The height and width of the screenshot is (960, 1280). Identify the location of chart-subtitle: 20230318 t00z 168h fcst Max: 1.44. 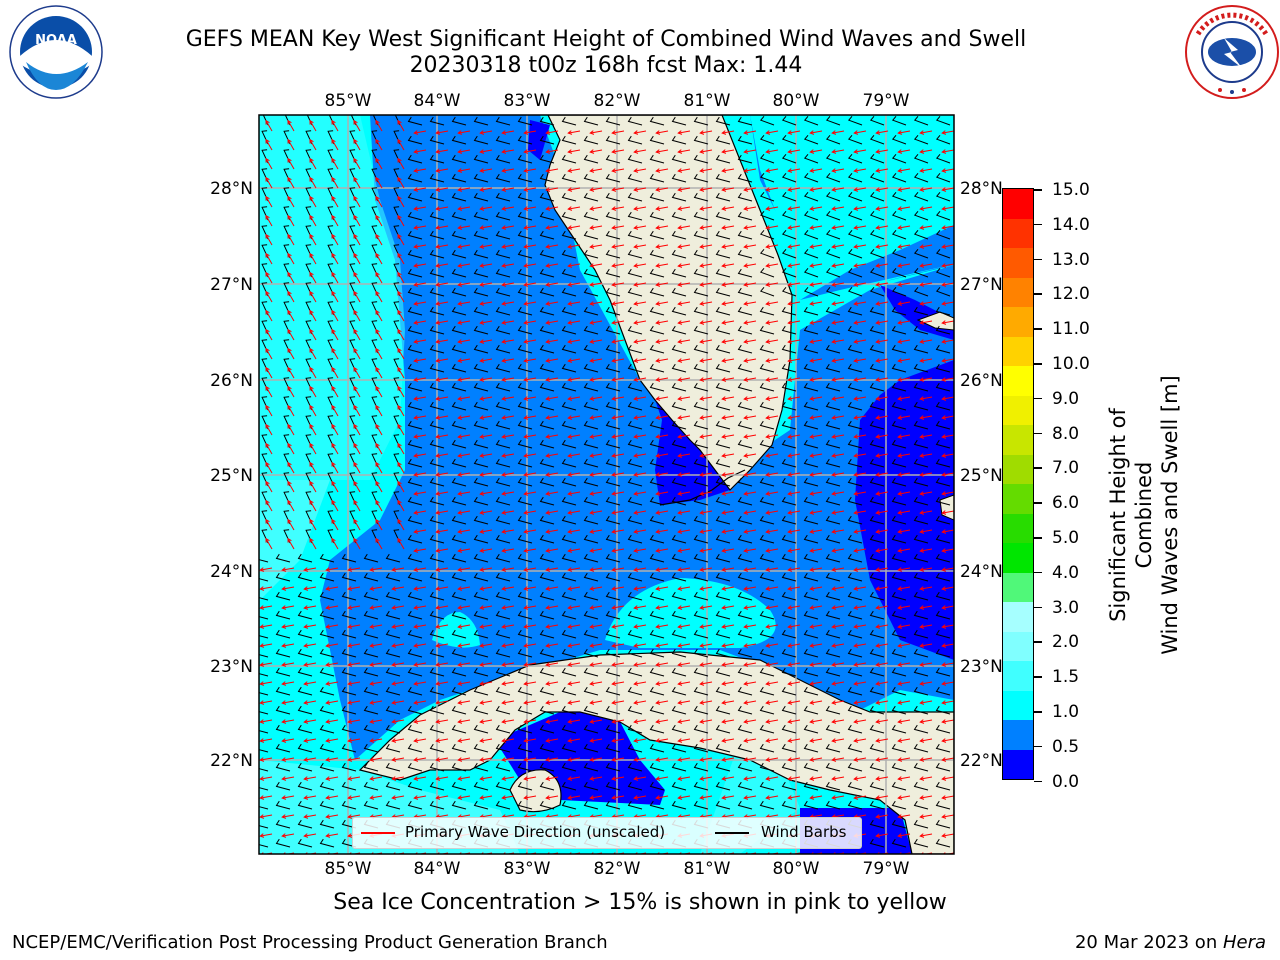
(606, 65).